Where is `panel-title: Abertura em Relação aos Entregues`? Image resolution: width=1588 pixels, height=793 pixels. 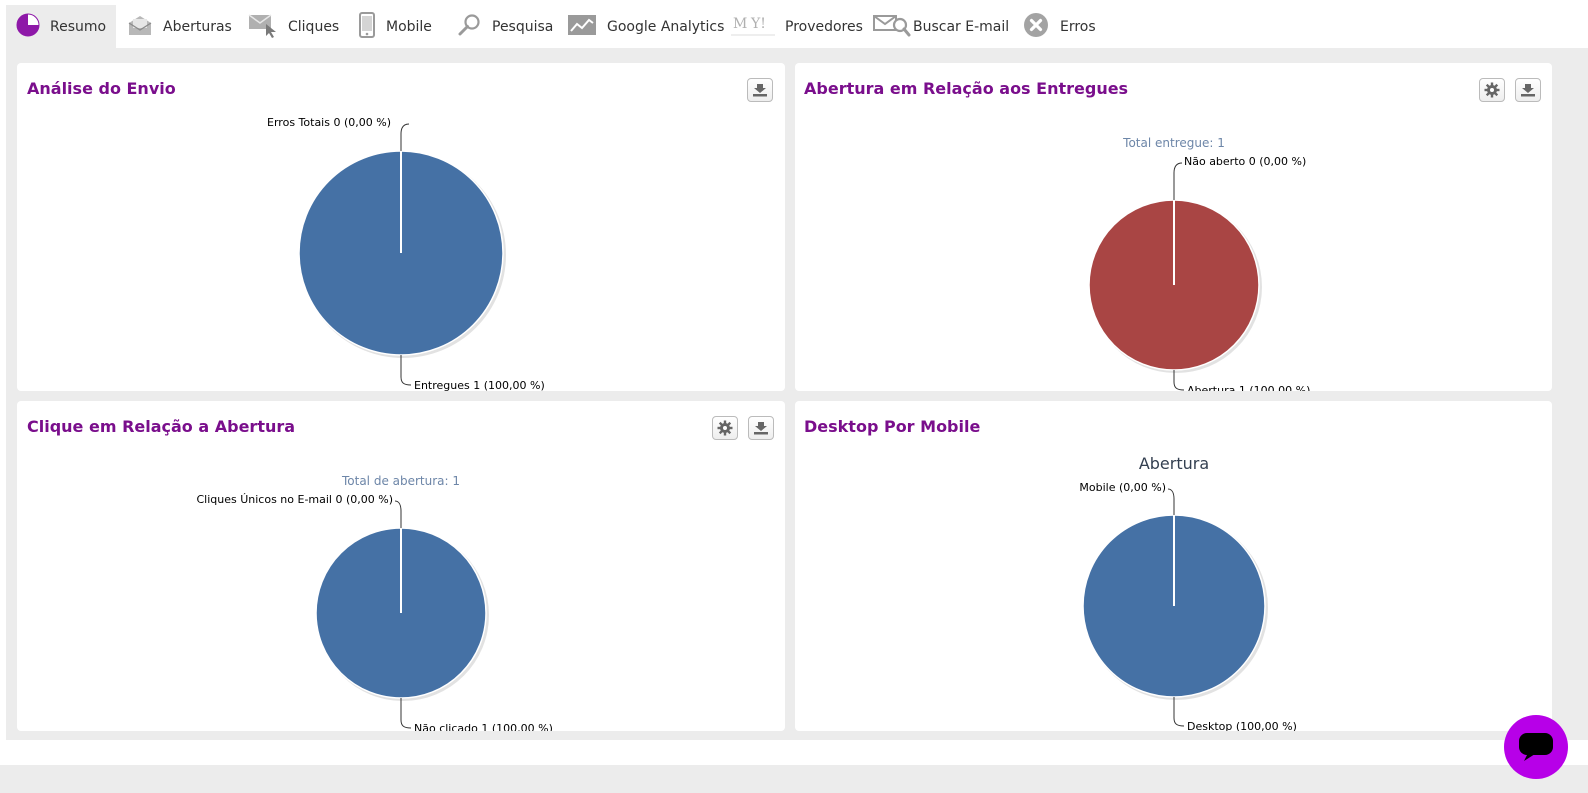 panel-title: Abertura em Relação aos Entregues is located at coordinates (966, 88).